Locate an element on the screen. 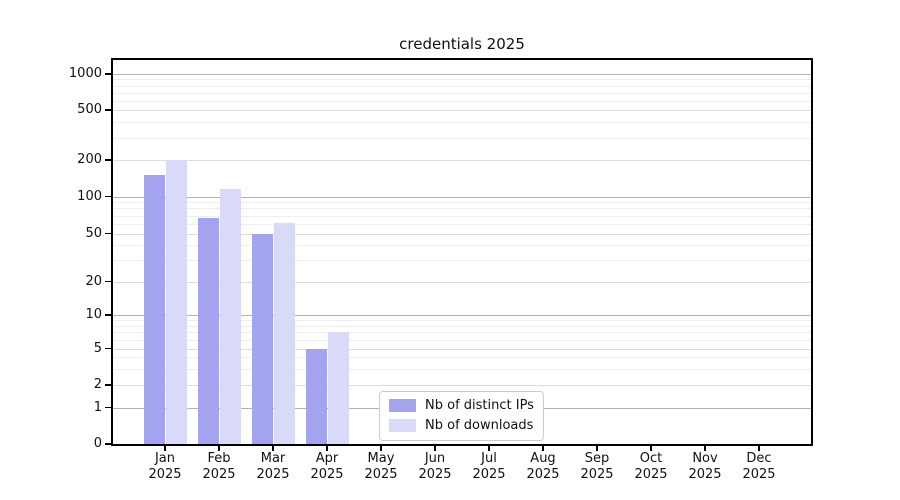 The height and width of the screenshot is (500, 900). y-axis-label: 5 is located at coordinates (97, 348).